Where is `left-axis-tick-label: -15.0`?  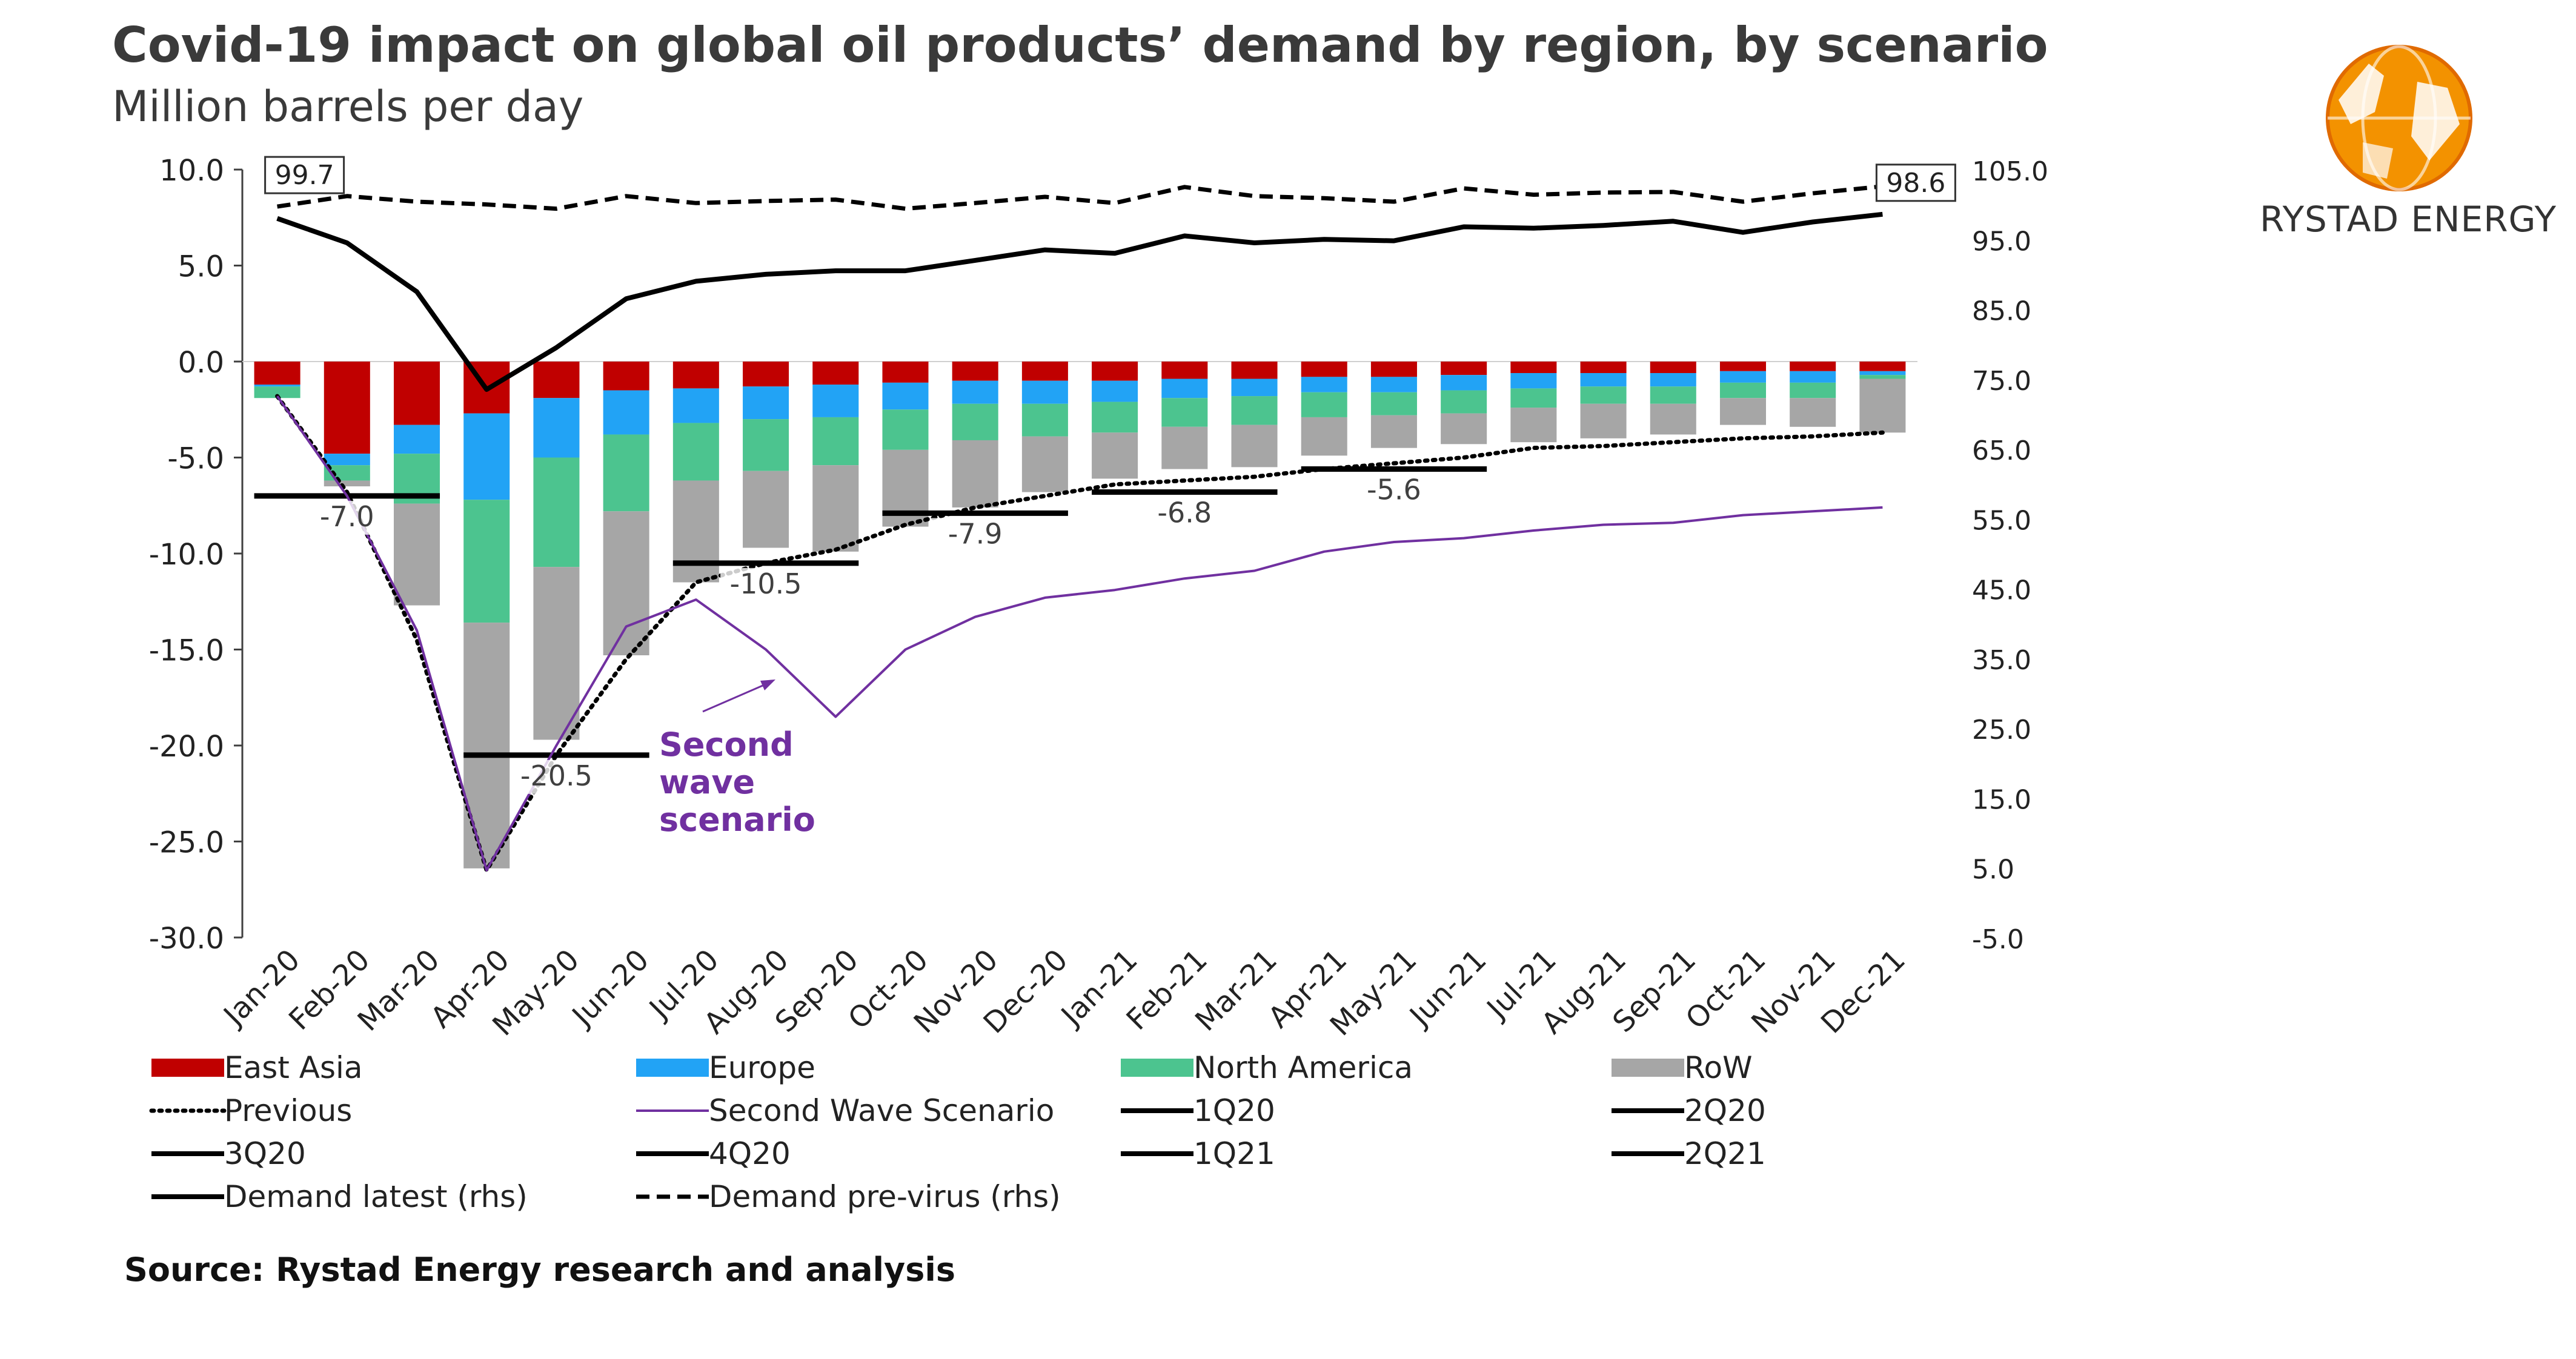 left-axis-tick-label: -15.0 is located at coordinates (186, 651).